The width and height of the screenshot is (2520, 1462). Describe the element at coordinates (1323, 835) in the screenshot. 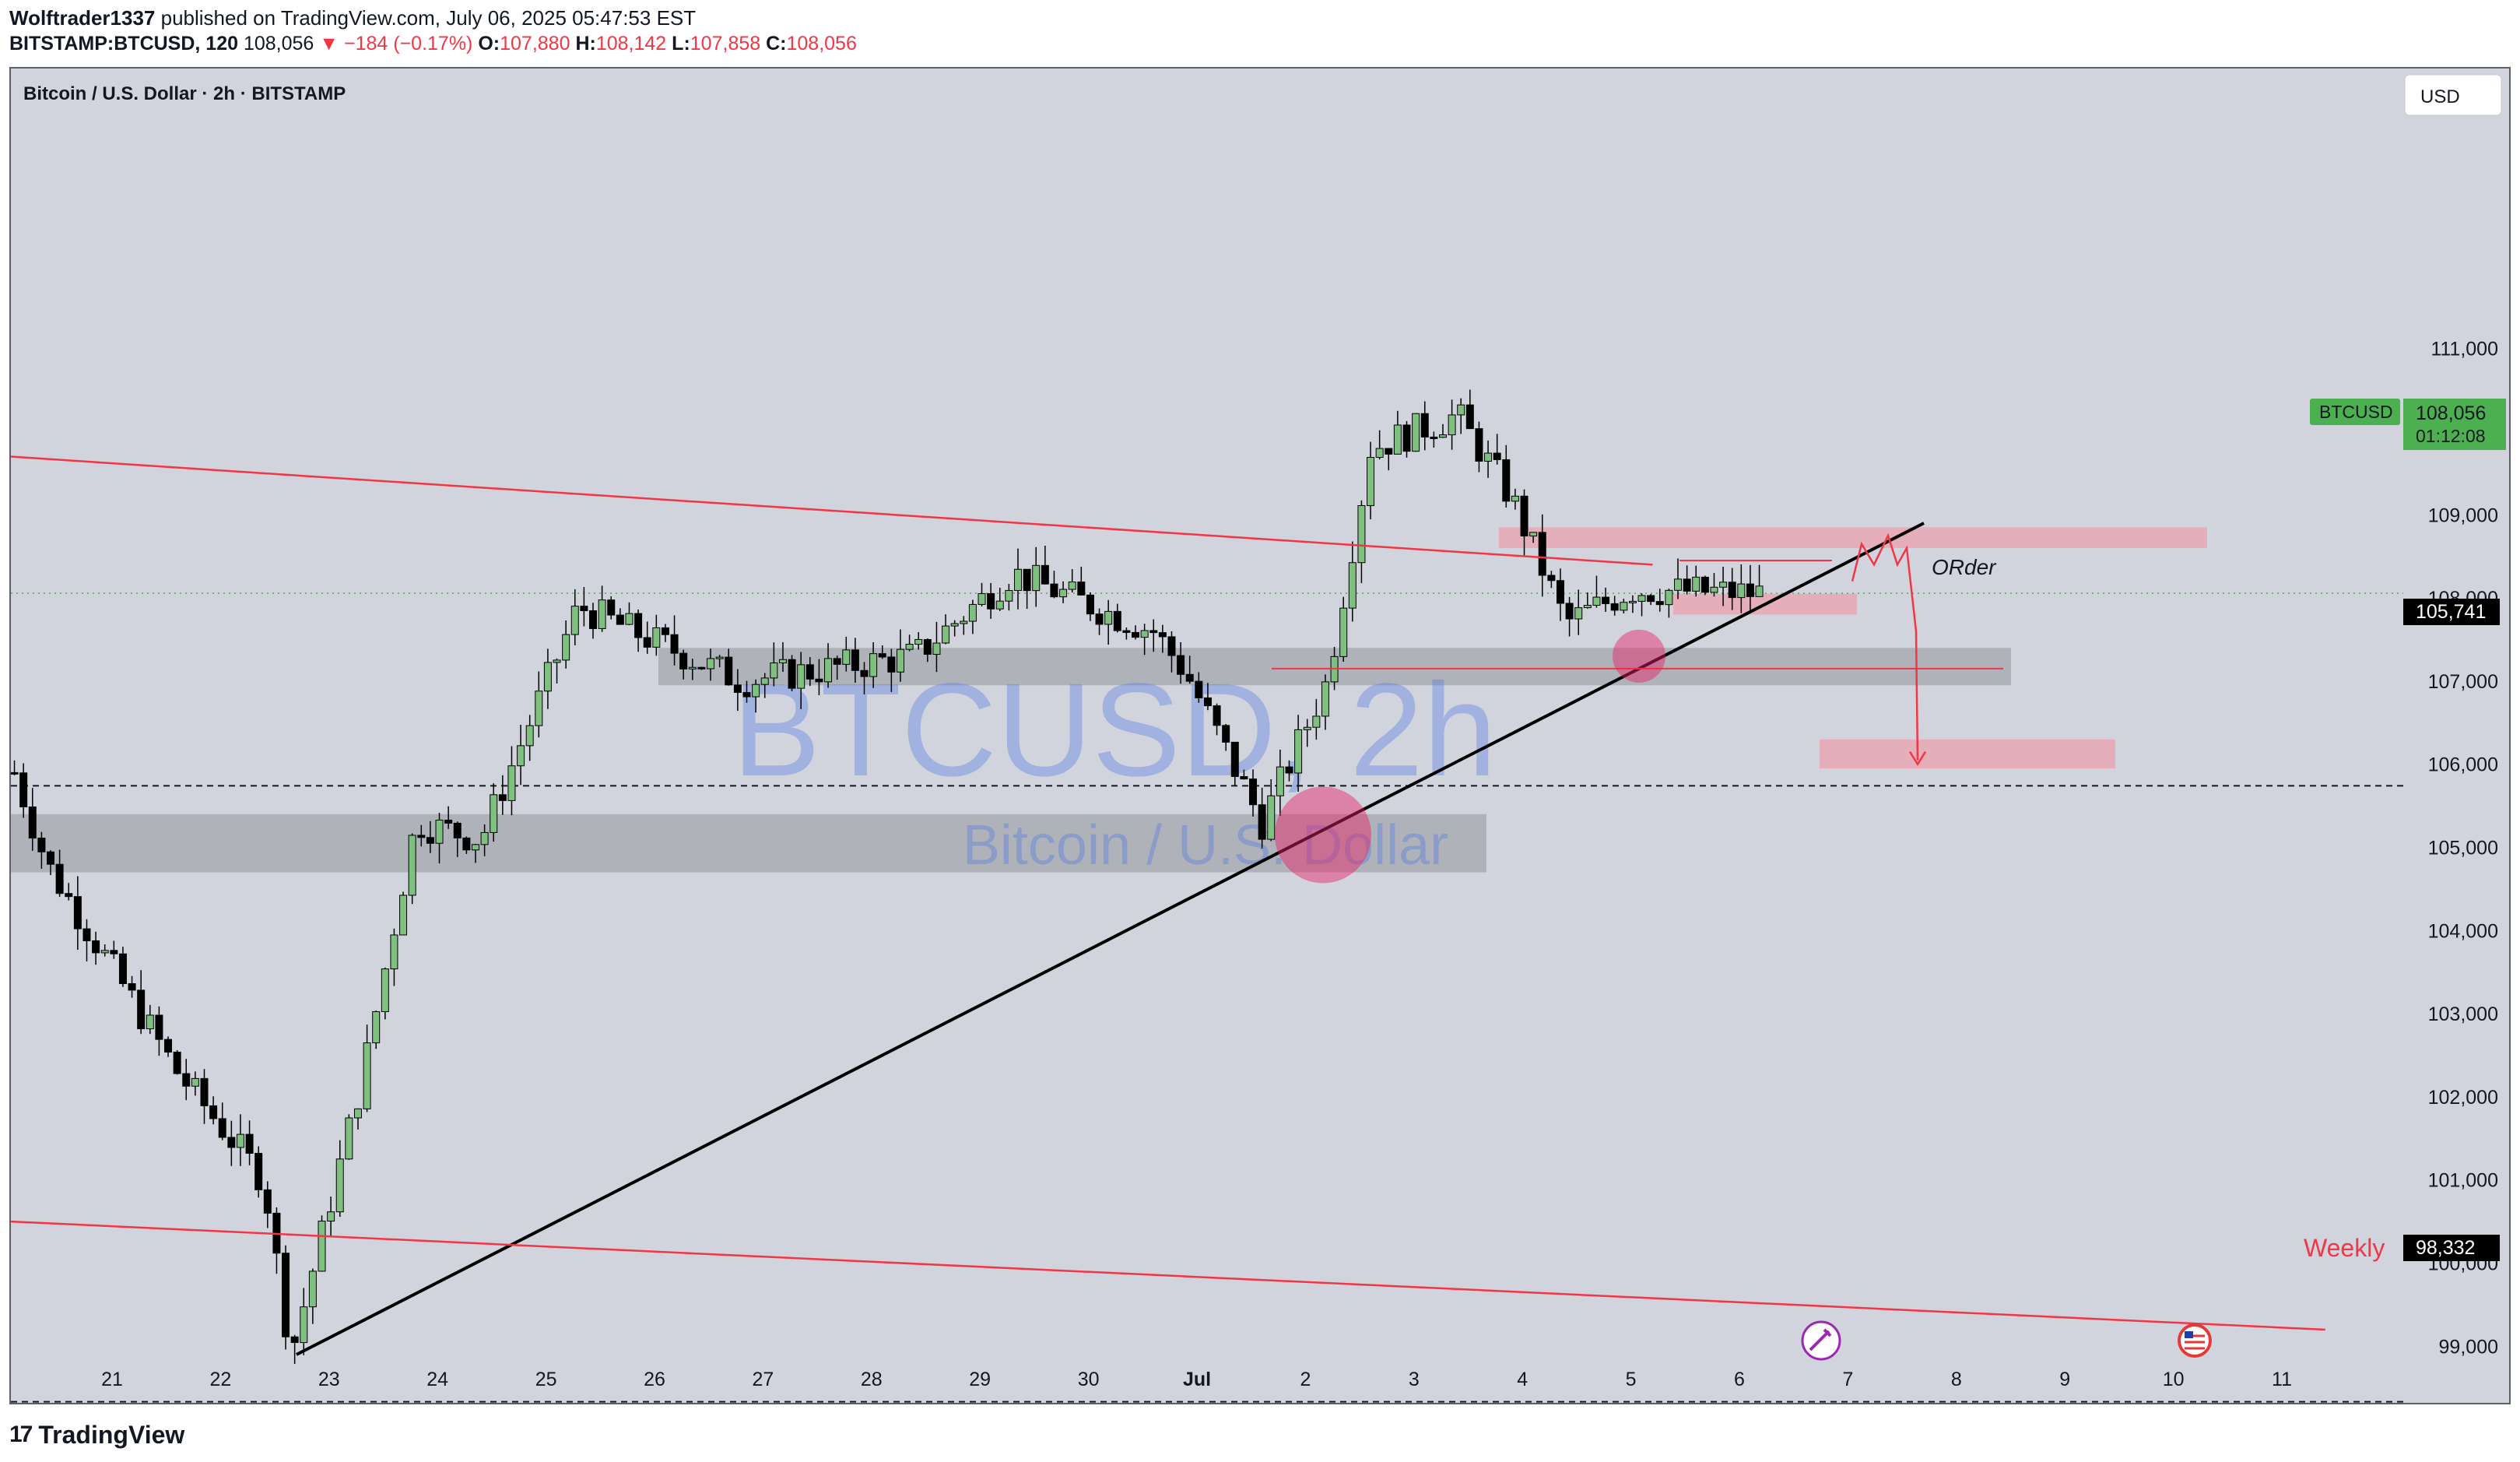

I see `highlight-circle-large` at that location.